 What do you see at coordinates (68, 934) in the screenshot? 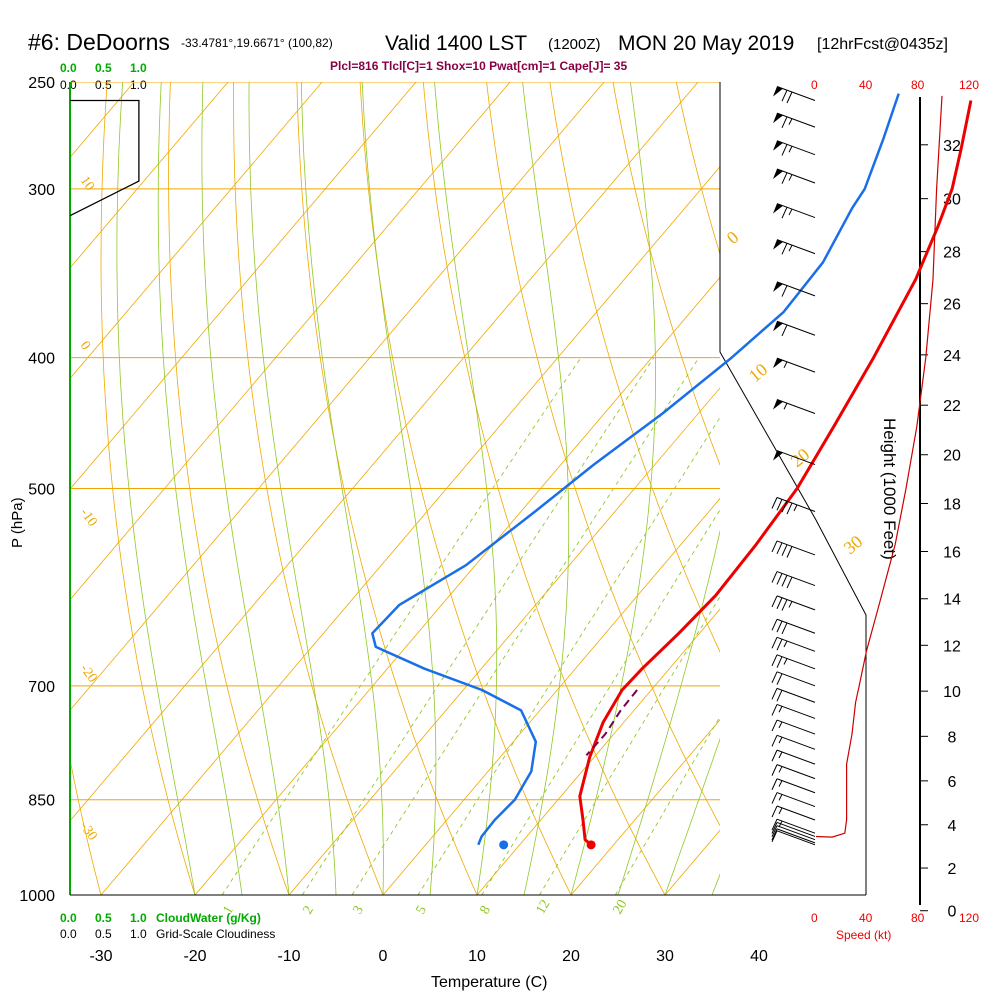
I see `cloud-black-bottom-0: 0.0` at bounding box center [68, 934].